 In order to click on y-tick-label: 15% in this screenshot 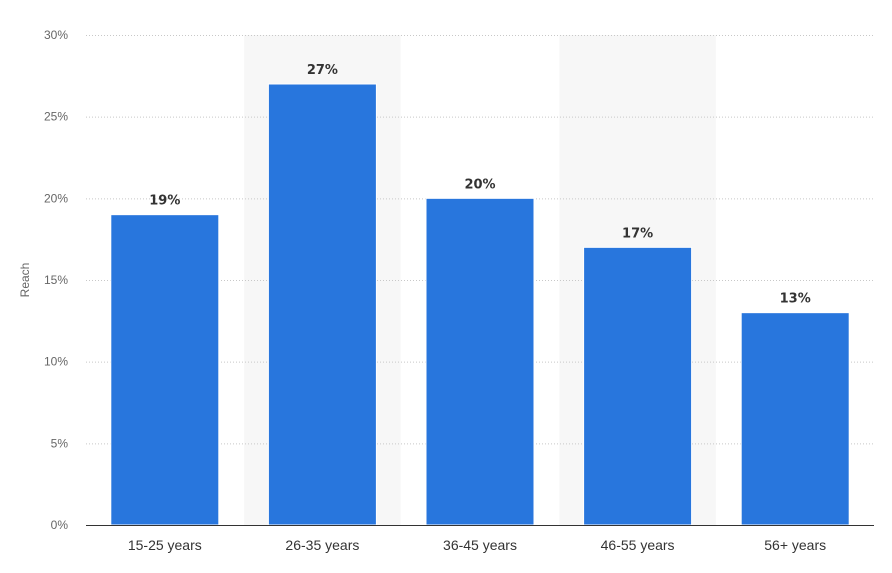, I will do `click(56, 280)`.